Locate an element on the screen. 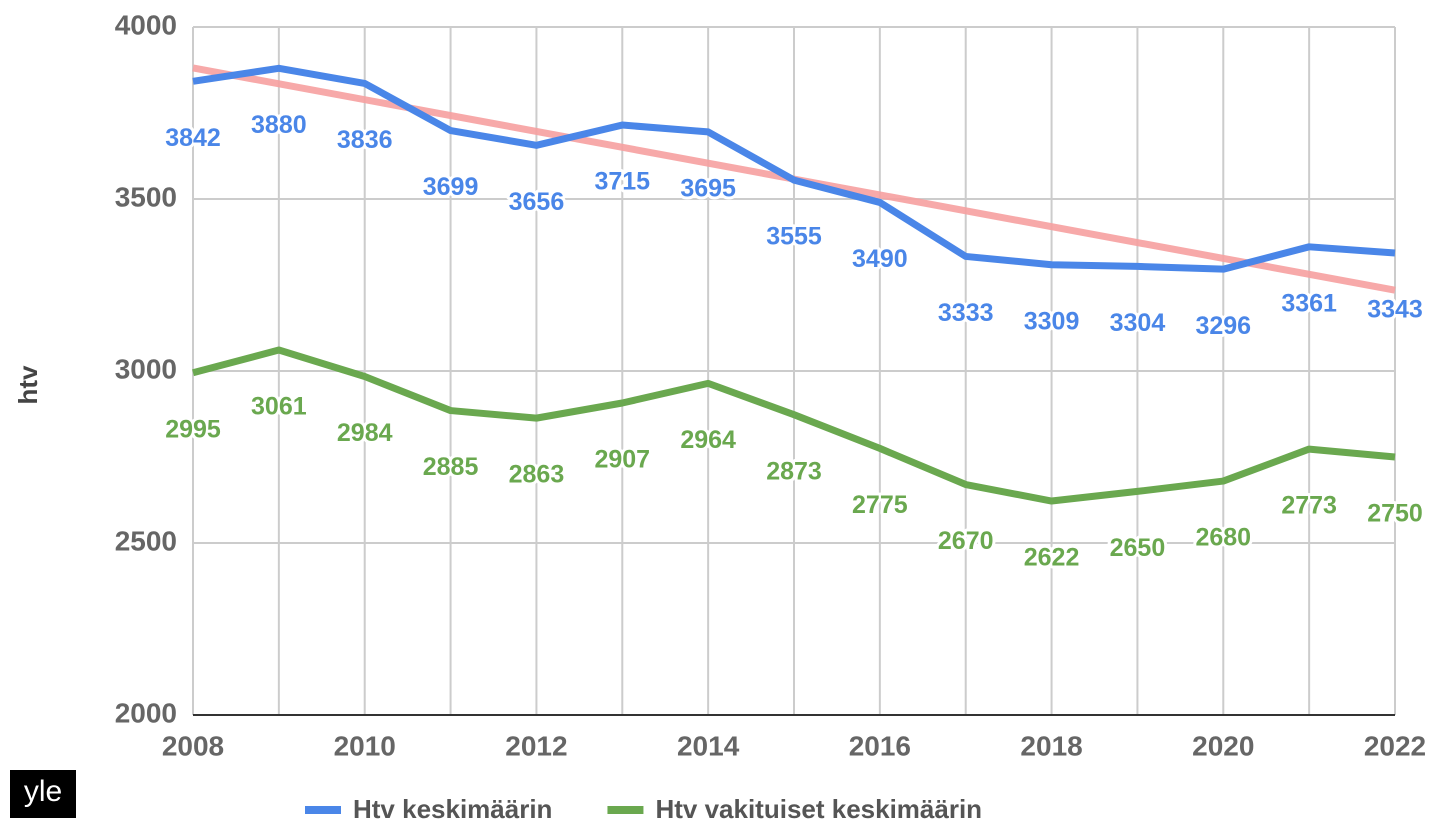 The image size is (1437, 826). logo: yle is located at coordinates (43, 791).